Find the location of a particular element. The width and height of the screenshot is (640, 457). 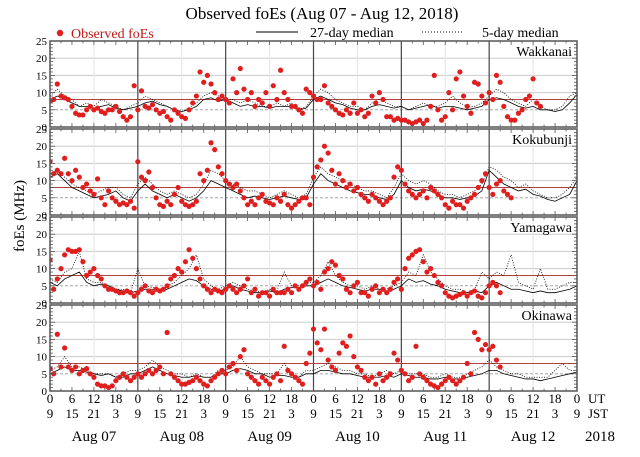

y-tick-label: 5 is located at coordinates (45, 199).